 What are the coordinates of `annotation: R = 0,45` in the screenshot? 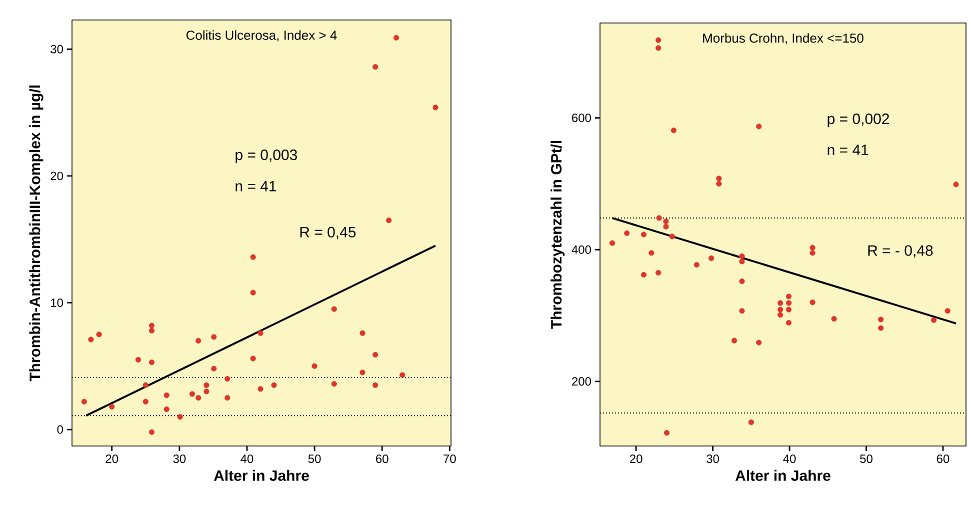 It's located at (328, 233).